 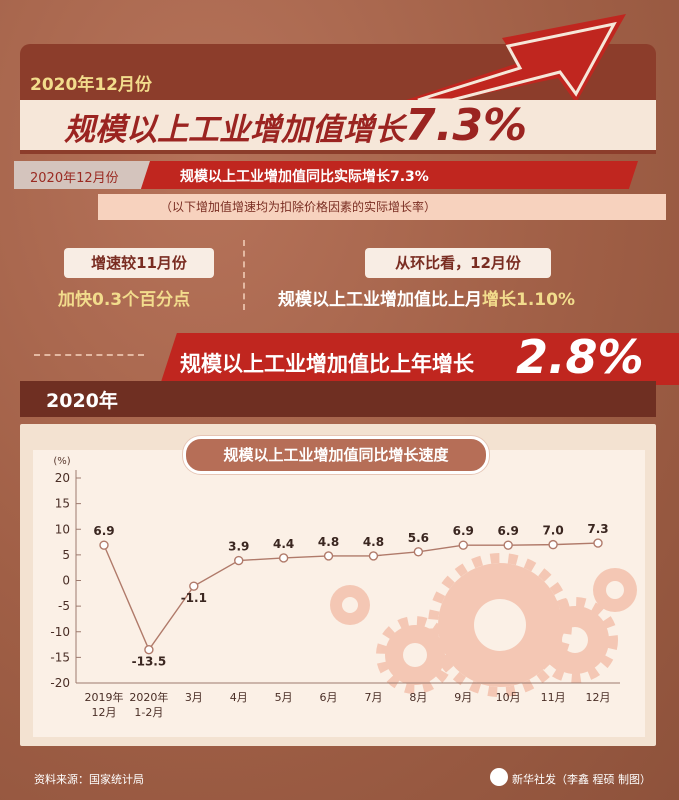 What do you see at coordinates (89, 355) in the screenshot?
I see `year-divider` at bounding box center [89, 355].